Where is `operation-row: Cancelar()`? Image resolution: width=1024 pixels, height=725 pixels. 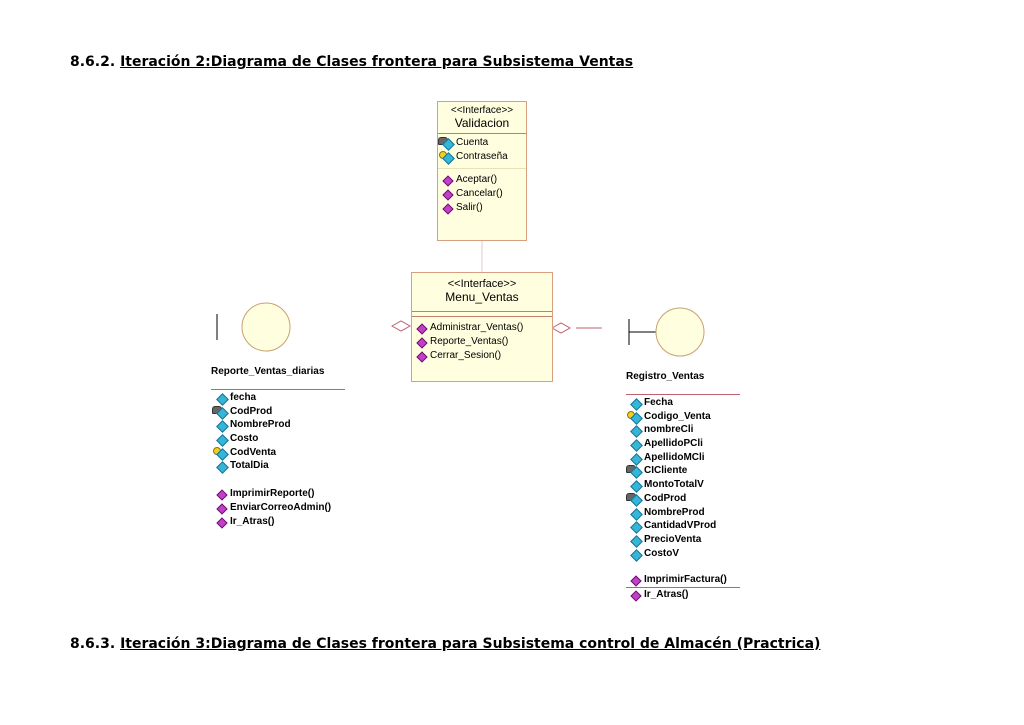
operation-row: Cancelar() is located at coordinates (482, 194).